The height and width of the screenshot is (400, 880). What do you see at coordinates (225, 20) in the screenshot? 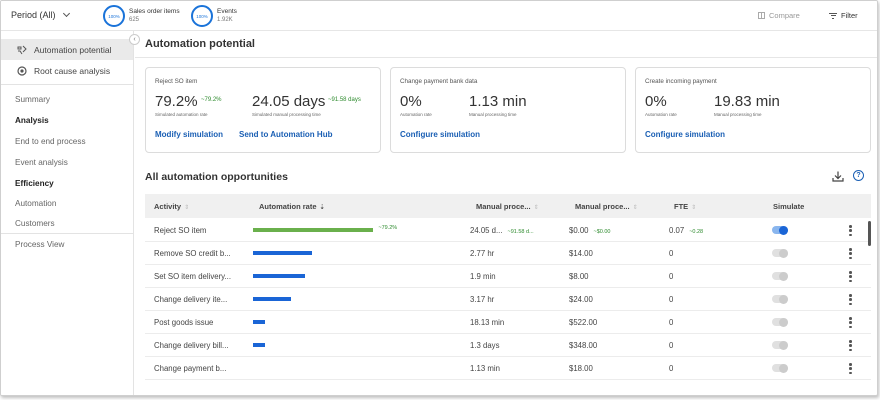
I see `metric-value: 1.92K` at bounding box center [225, 20].